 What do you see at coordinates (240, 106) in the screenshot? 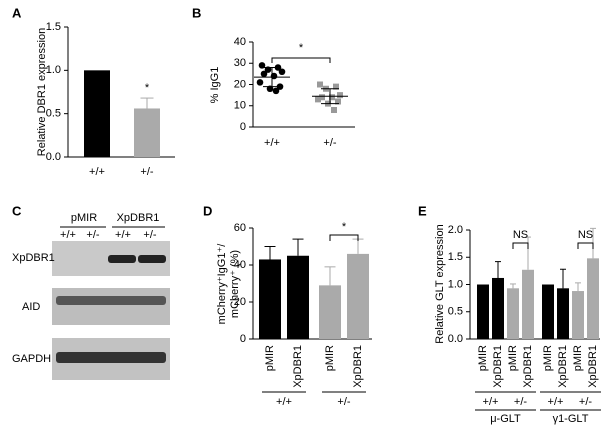
I see `y-tick-label: 10` at bounding box center [240, 106].